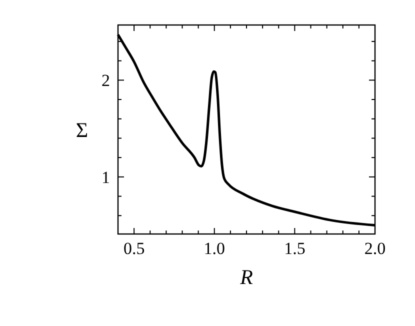 The image size is (415, 326). What do you see at coordinates (246, 277) in the screenshot?
I see `x-axis-title: R` at bounding box center [246, 277].